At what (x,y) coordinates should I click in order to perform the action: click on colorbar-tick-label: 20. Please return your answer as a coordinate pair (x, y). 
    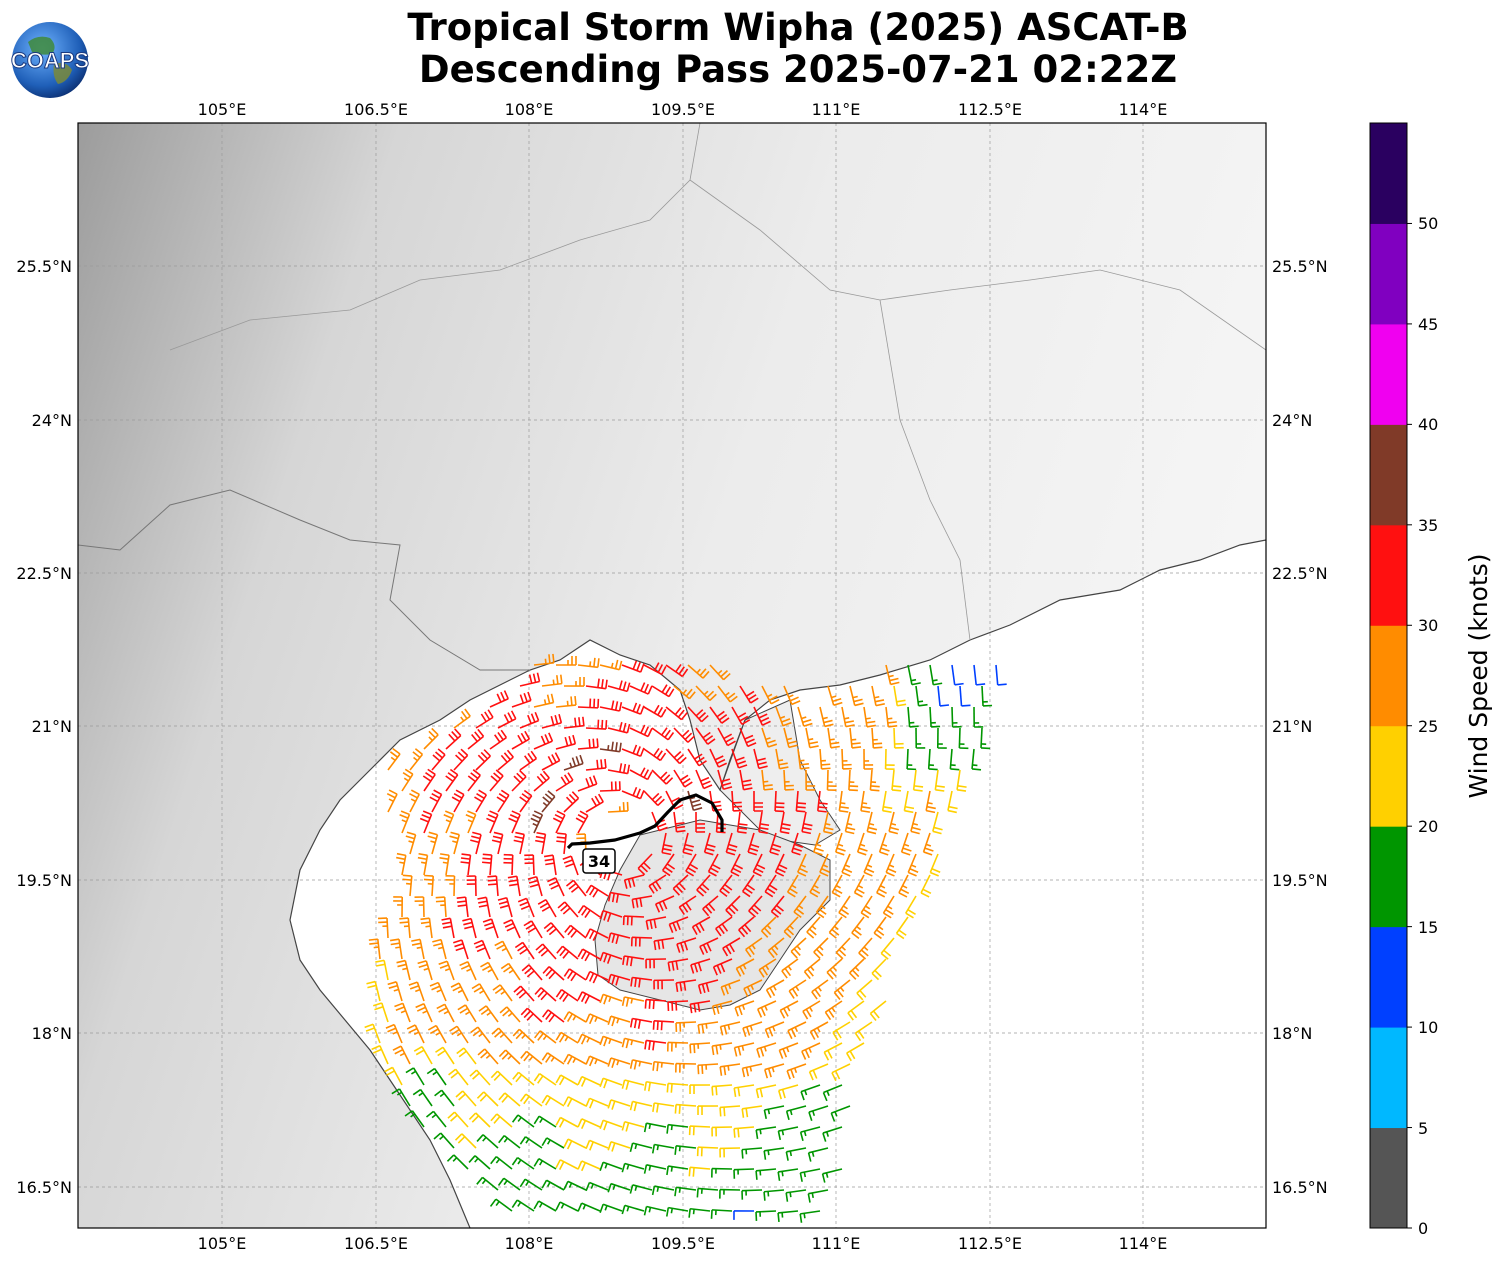
    Looking at the image, I should click on (1428, 826).